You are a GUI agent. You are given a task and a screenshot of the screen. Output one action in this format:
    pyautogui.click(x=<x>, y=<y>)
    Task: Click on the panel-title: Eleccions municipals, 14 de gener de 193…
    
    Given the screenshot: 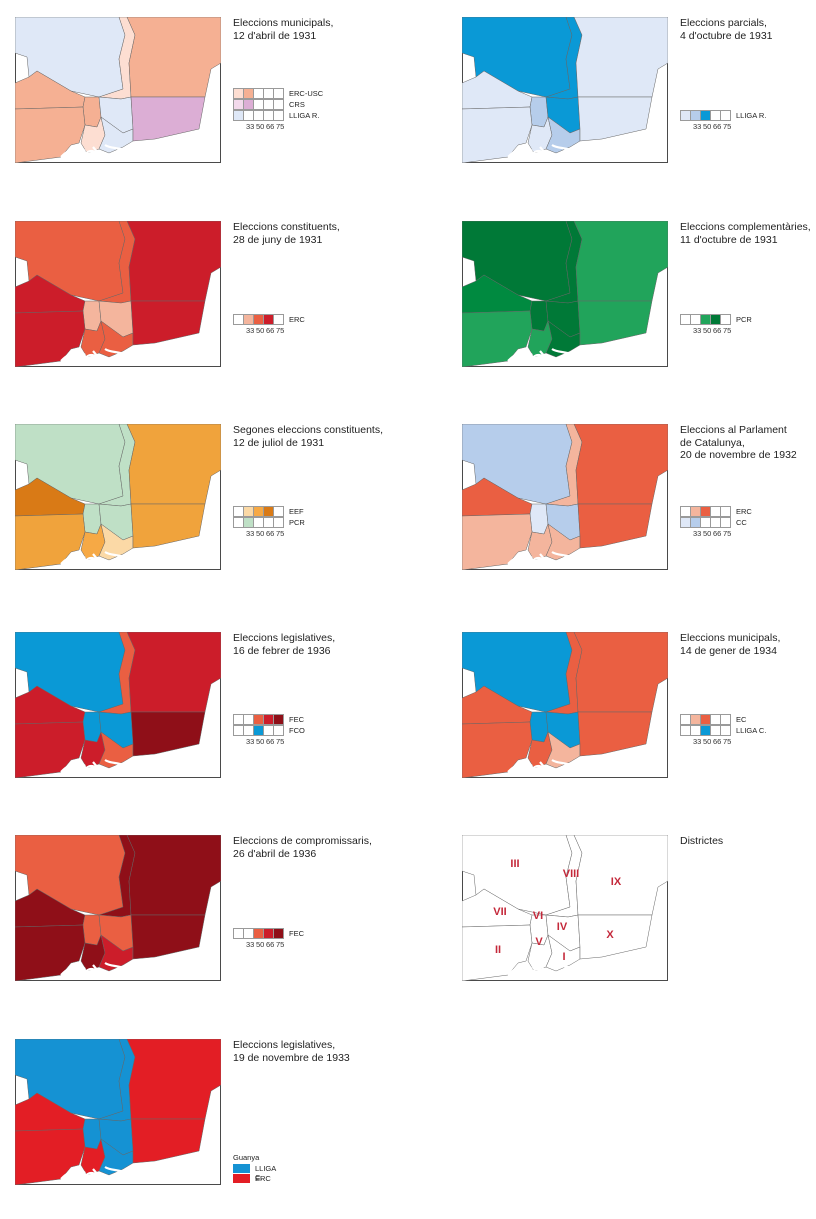 What is the action you would take?
    pyautogui.click(x=730, y=644)
    